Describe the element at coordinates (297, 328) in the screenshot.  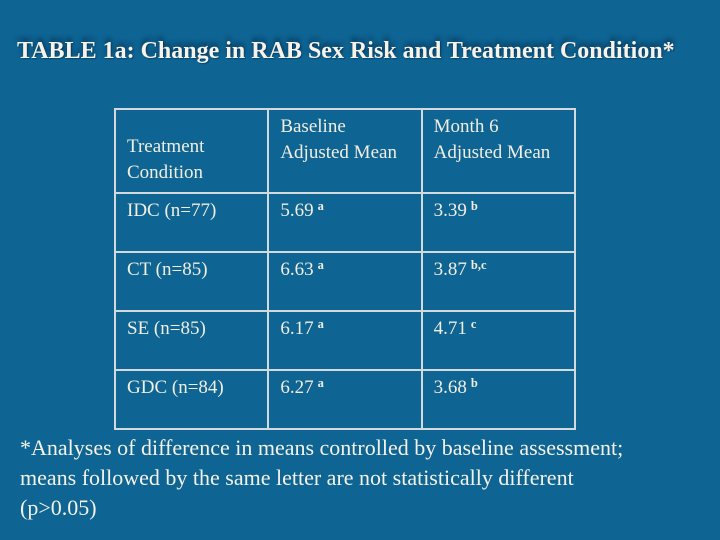
I see `mean-value: 6.17` at that location.